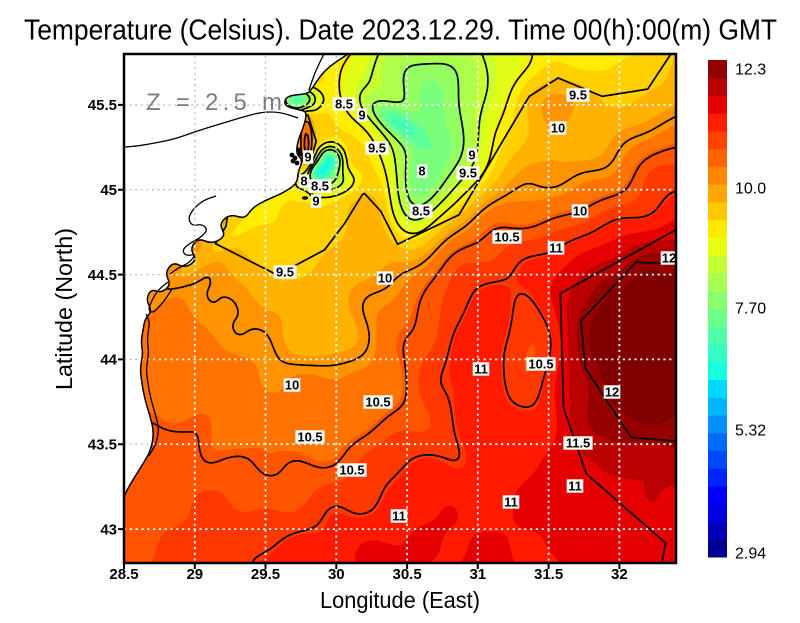 The image size is (800, 623). Describe the element at coordinates (102, 444) in the screenshot. I see `svg-text: 43.5` at that location.